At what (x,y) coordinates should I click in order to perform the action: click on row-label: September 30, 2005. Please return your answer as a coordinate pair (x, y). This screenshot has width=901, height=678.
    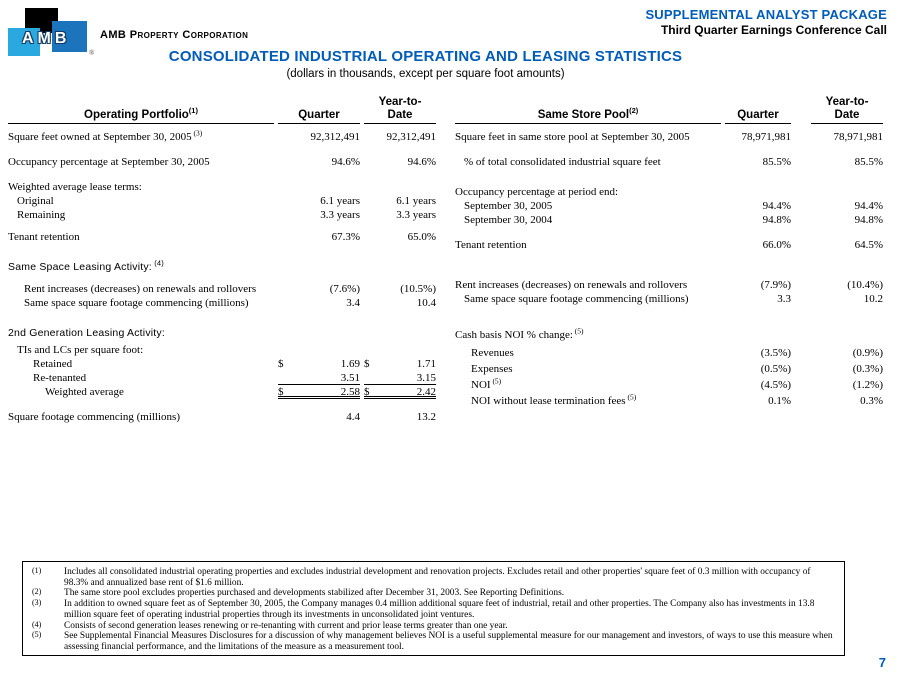
    Looking at the image, I should click on (508, 206).